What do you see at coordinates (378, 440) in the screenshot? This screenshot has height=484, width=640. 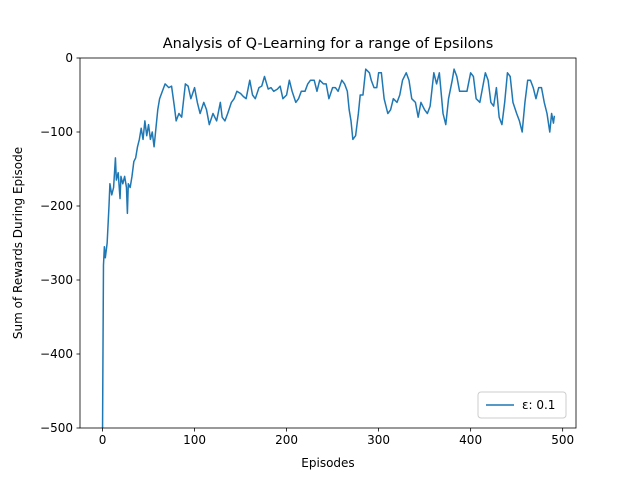 I see `x-tick-label: 300` at bounding box center [378, 440].